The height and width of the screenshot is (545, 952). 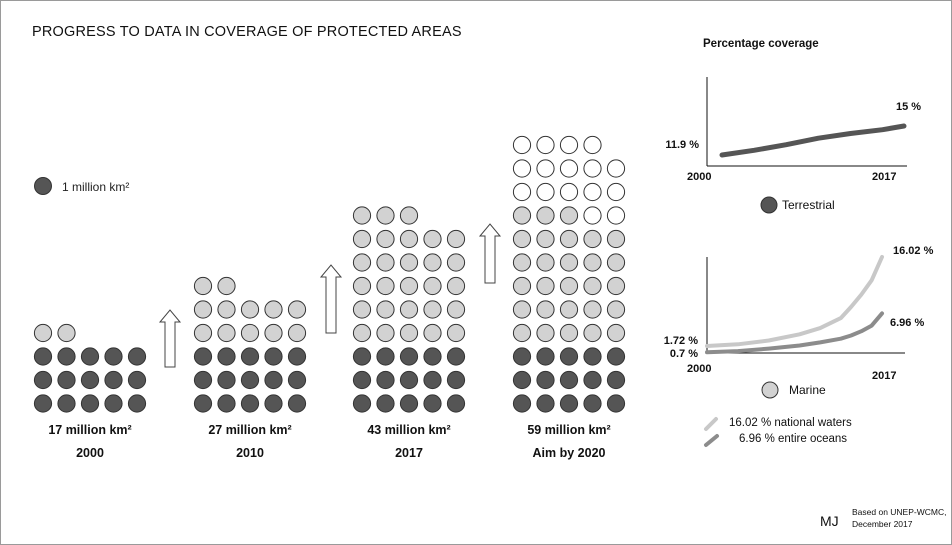 What do you see at coordinates (913, 251) in the screenshot?
I see `national-end-label: 16.02 %` at bounding box center [913, 251].